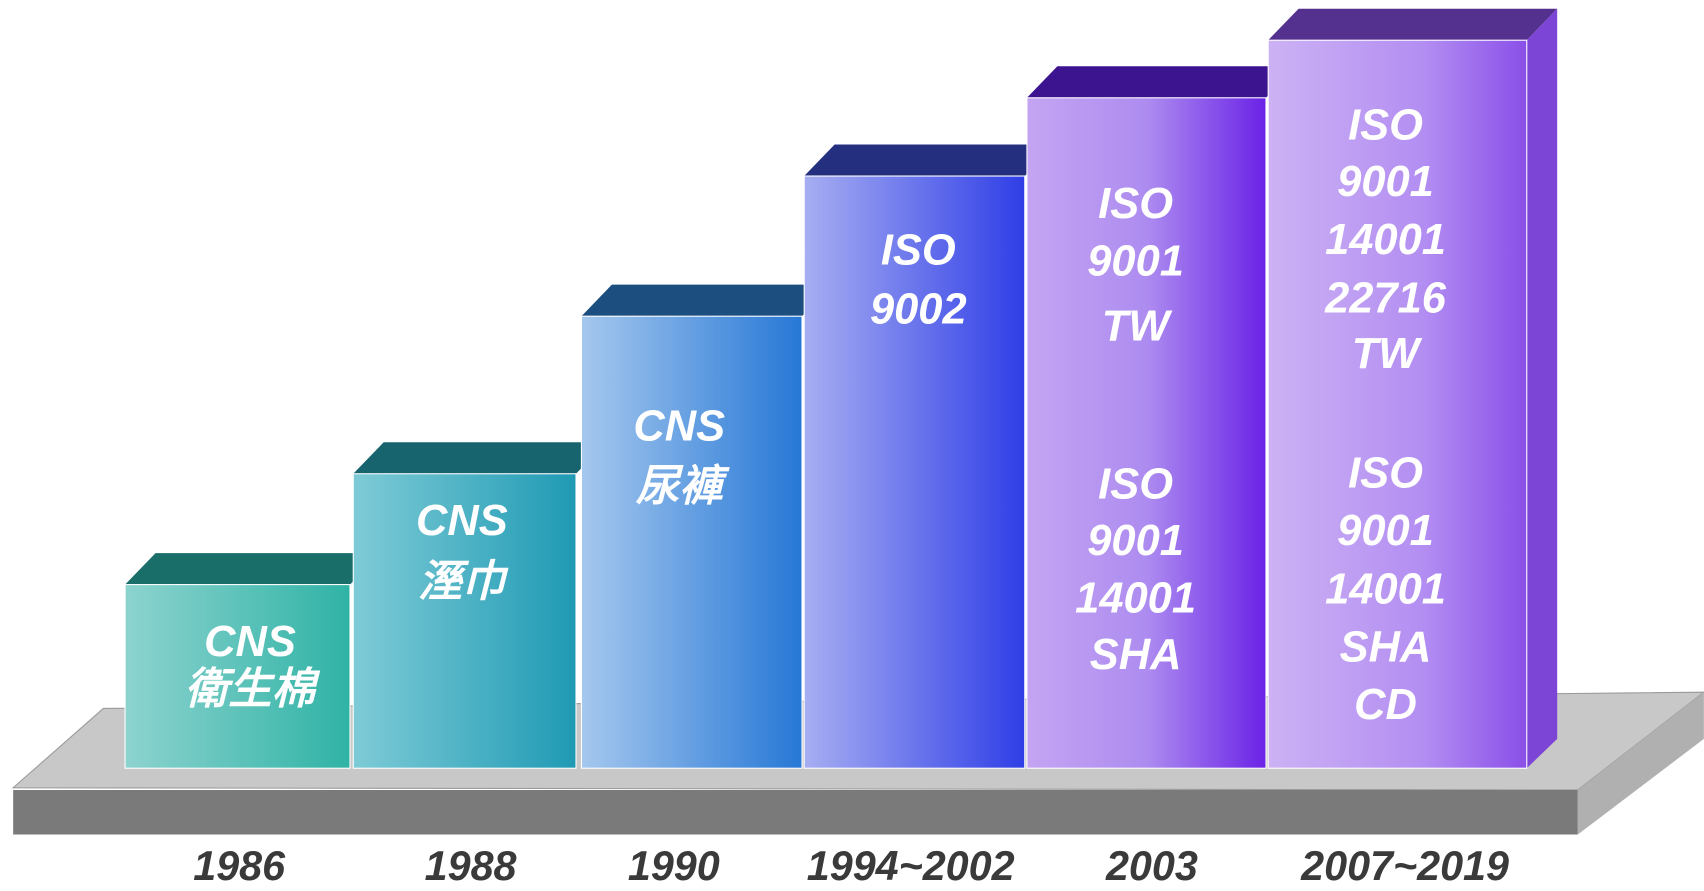 This screenshot has width=1704, height=891. What do you see at coordinates (239, 866) in the screenshot?
I see `year-label: 1986` at bounding box center [239, 866].